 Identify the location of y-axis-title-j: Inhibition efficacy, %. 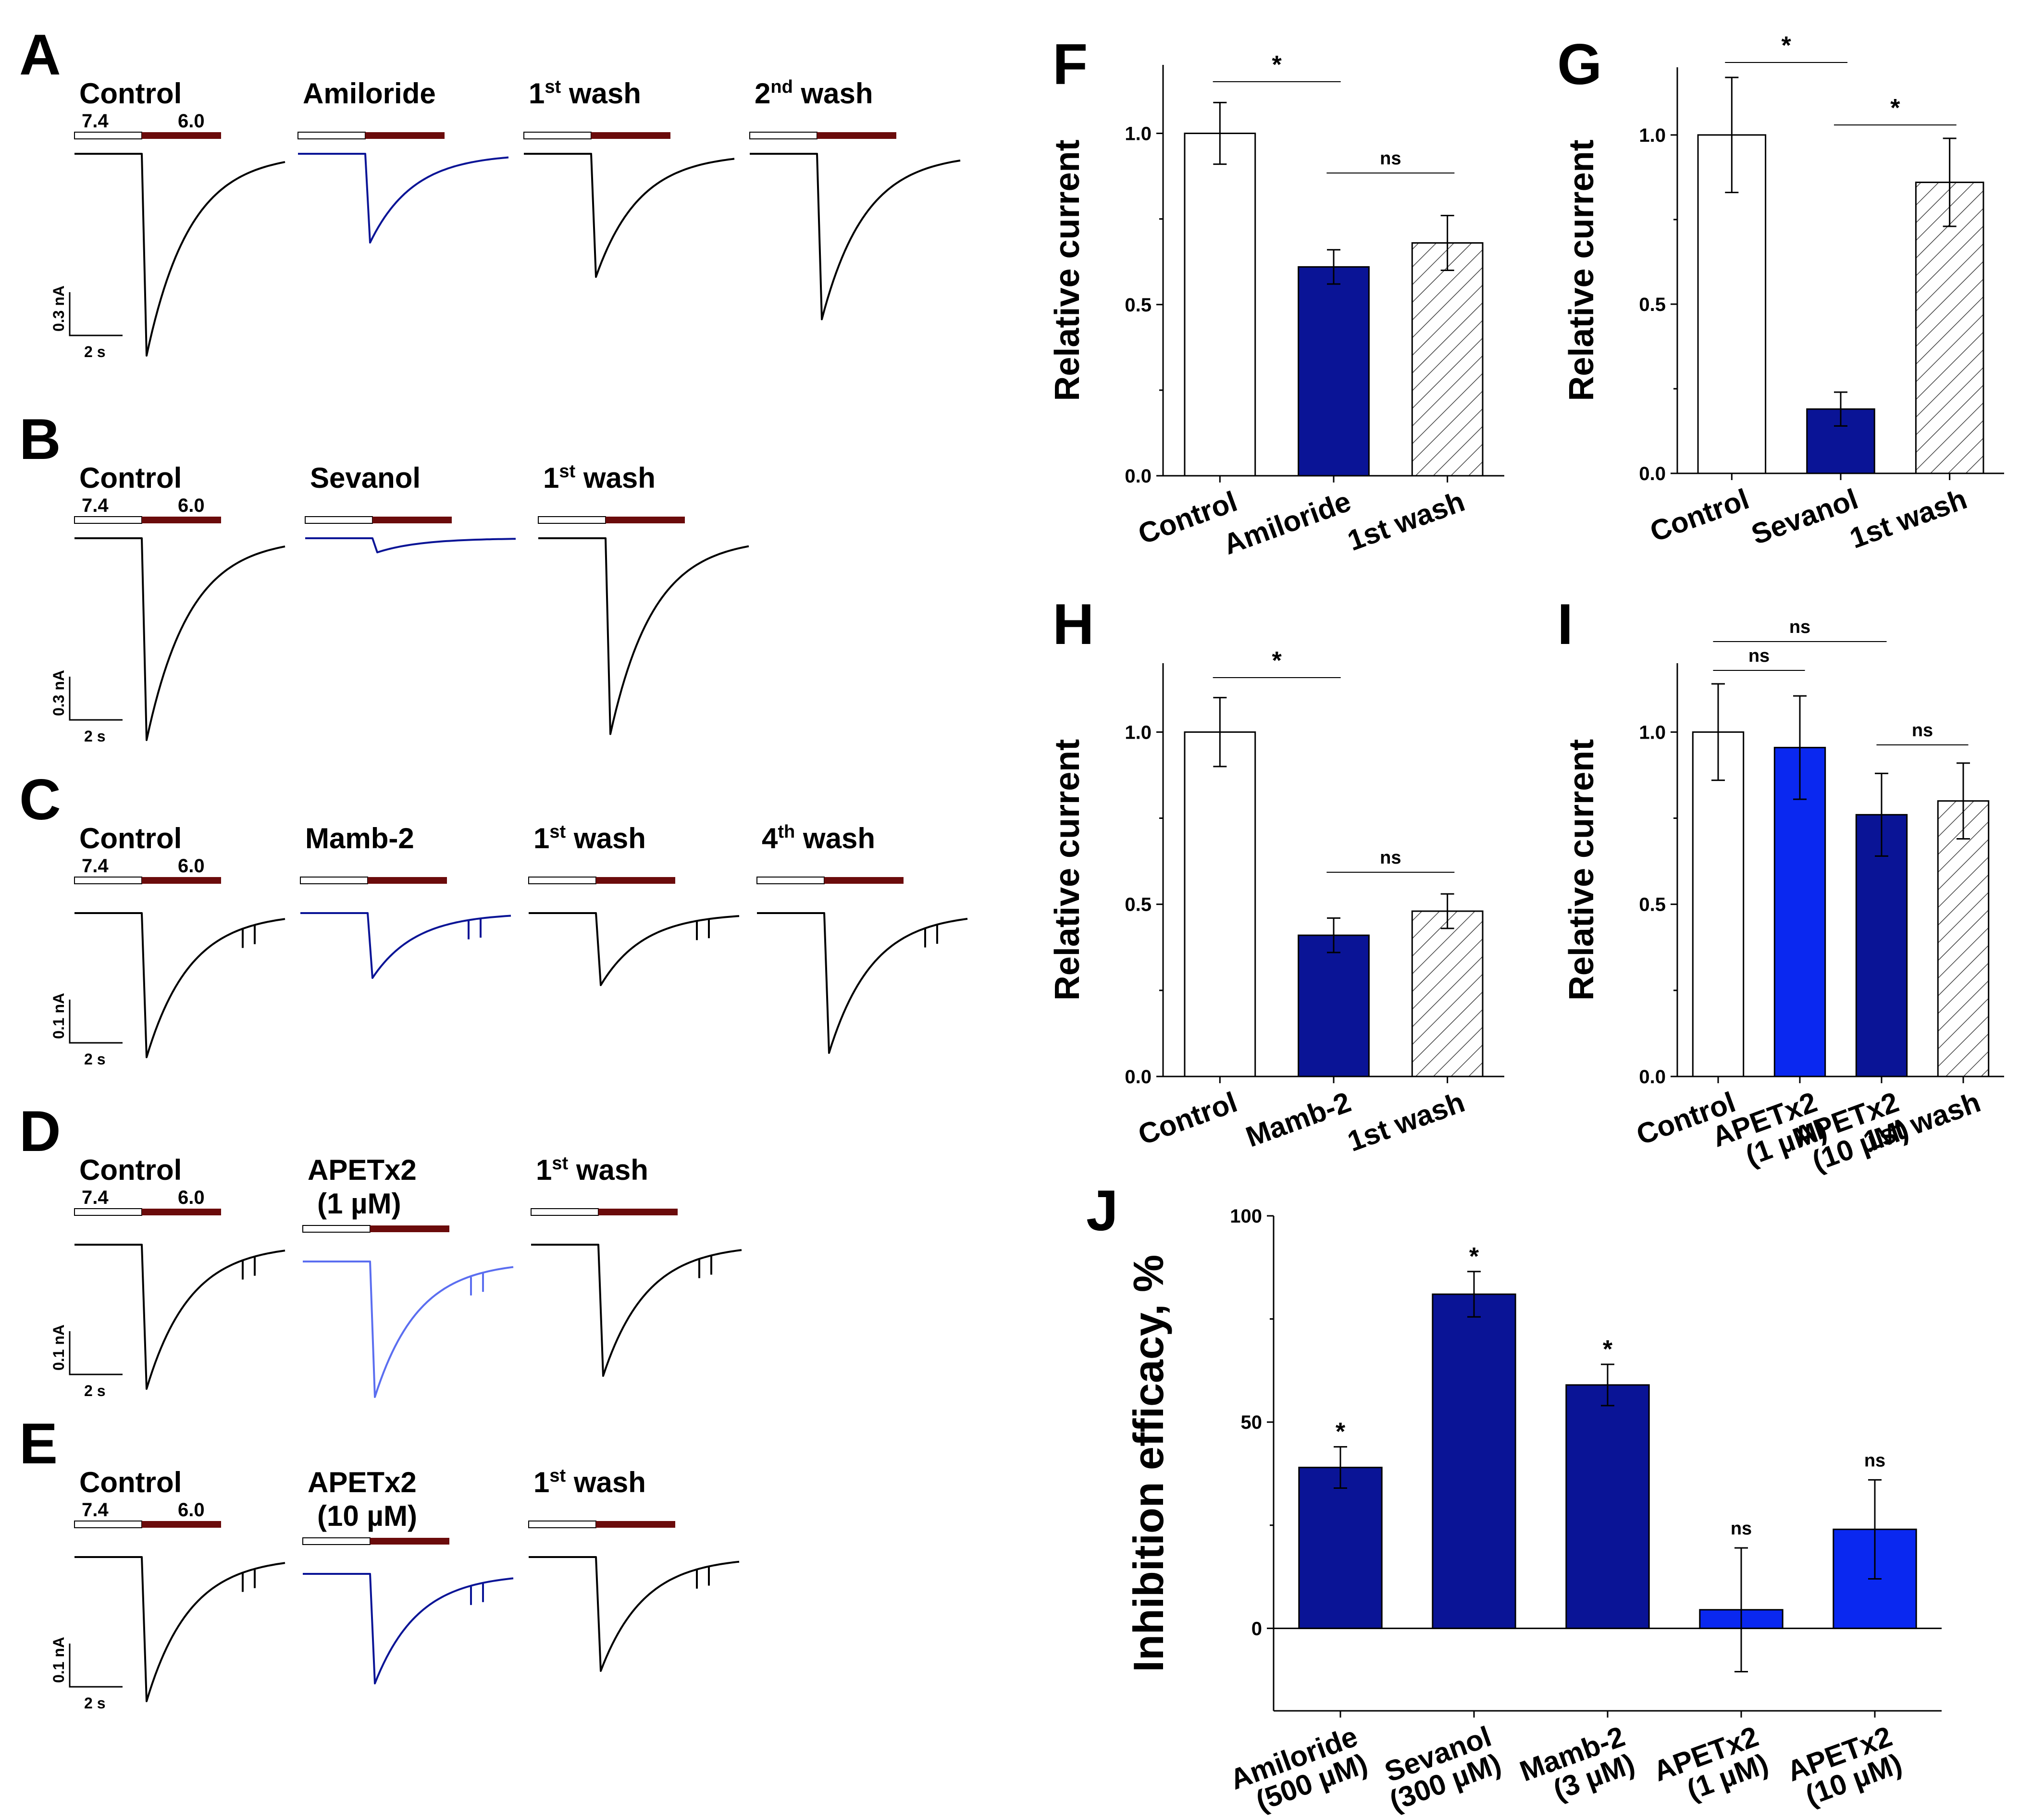
(1148, 1463).